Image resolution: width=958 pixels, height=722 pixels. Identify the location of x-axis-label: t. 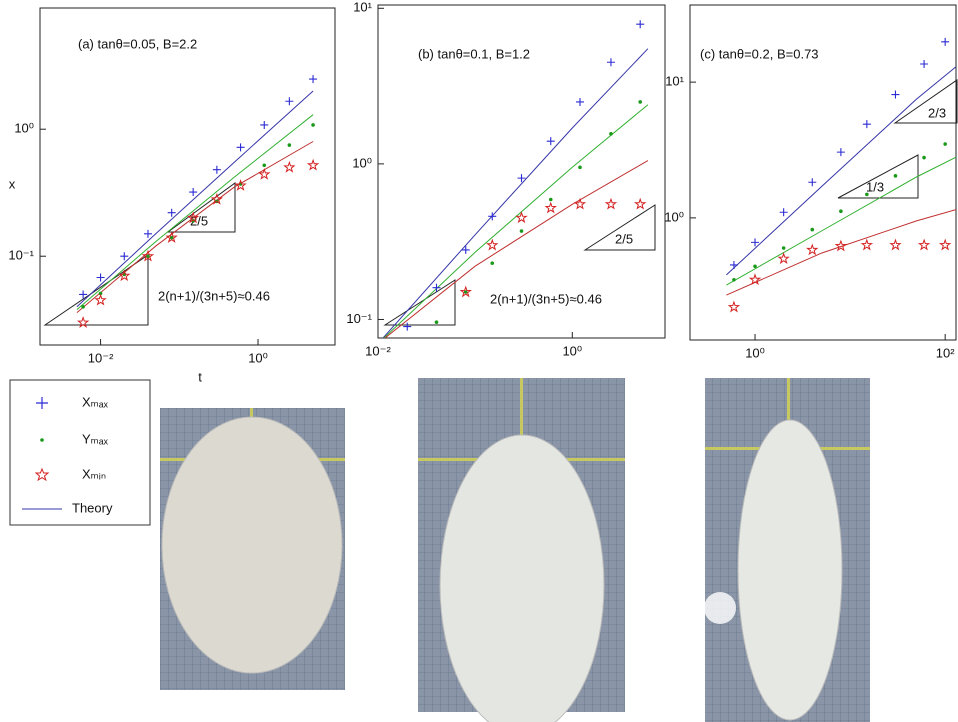
(200, 376).